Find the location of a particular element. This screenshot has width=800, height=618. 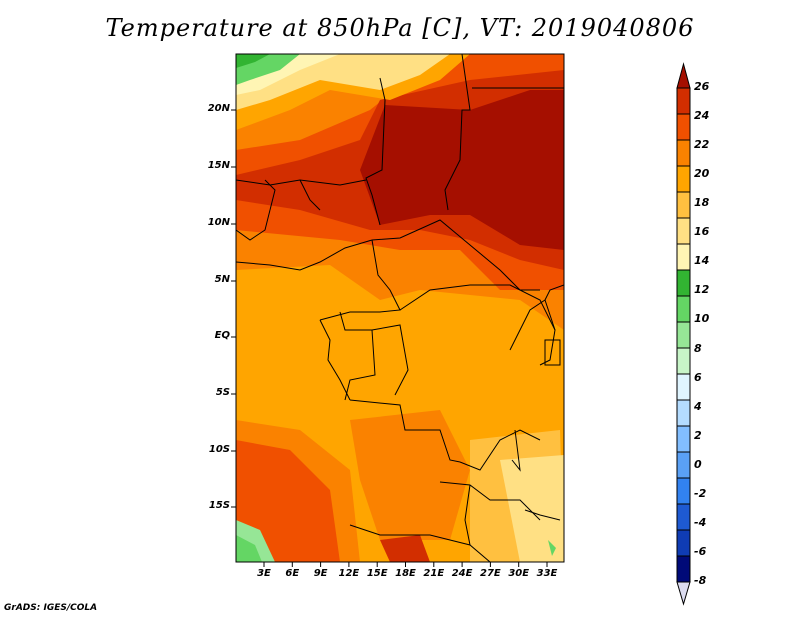

colorbar-label: 4 is located at coordinates (698, 406).